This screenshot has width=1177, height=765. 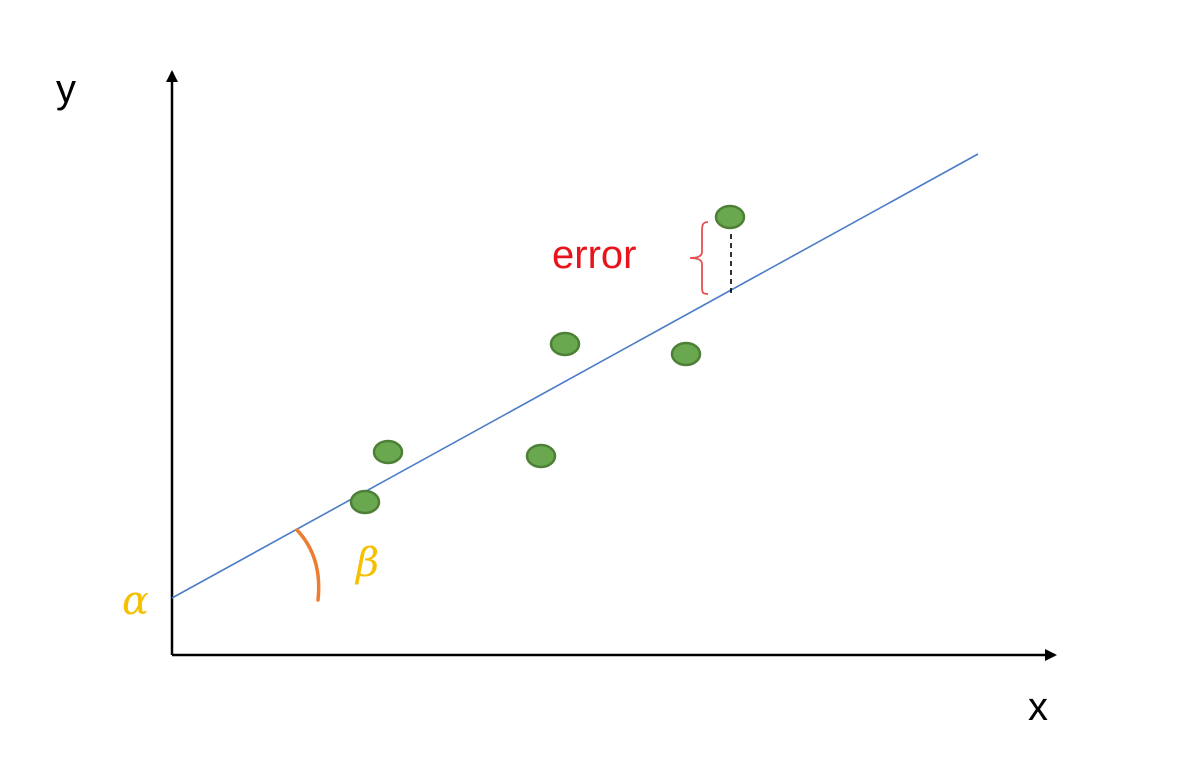 I want to click on error-brace, so click(x=699, y=258).